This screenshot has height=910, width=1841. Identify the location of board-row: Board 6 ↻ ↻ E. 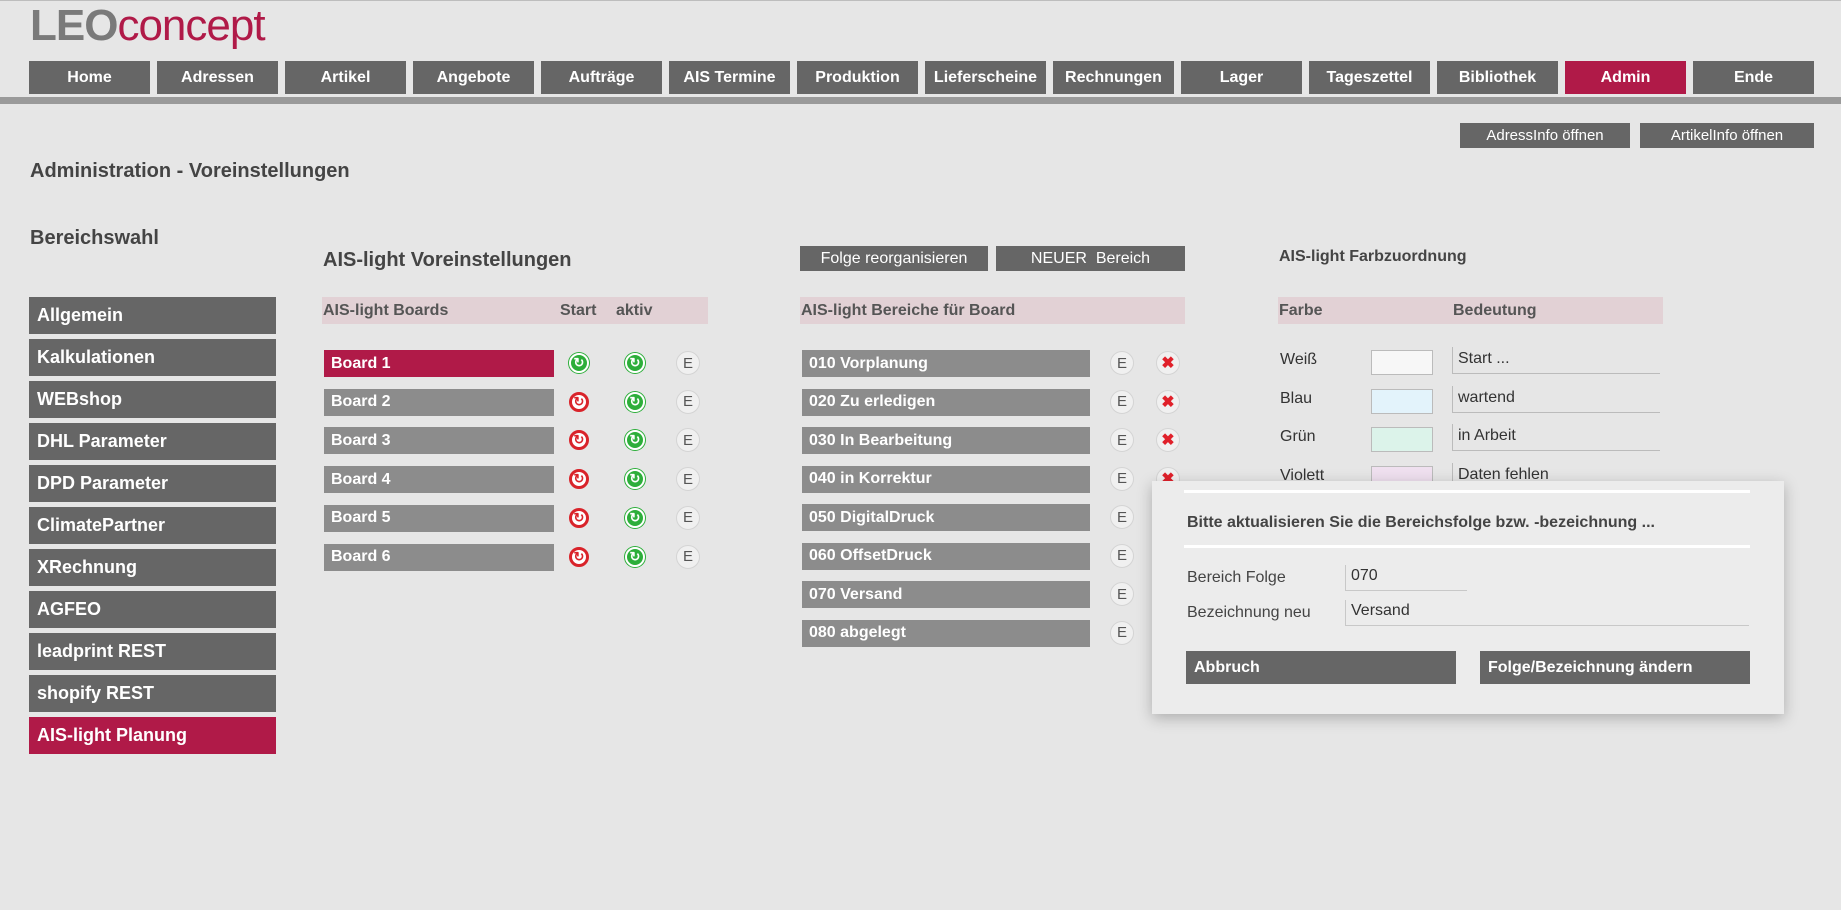
(514, 557).